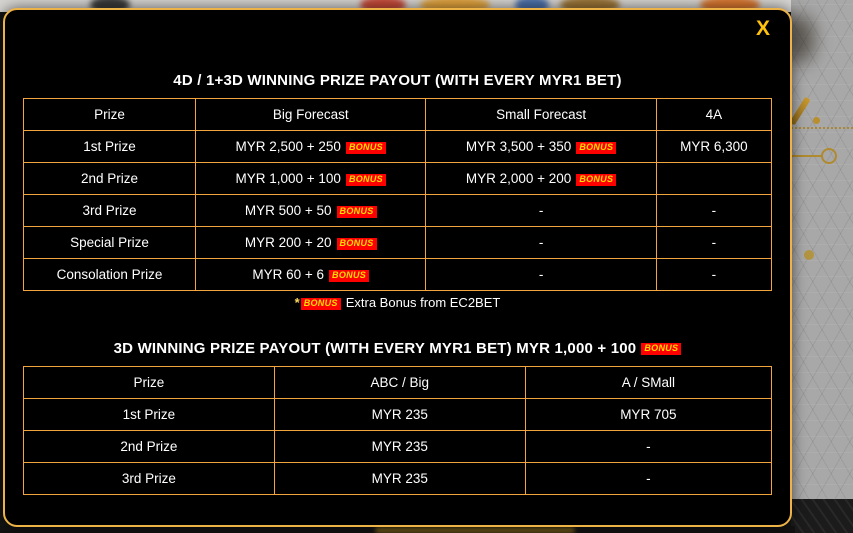  Describe the element at coordinates (518, 178) in the screenshot. I see `cell-text: MYR 2,000 + 200` at that location.